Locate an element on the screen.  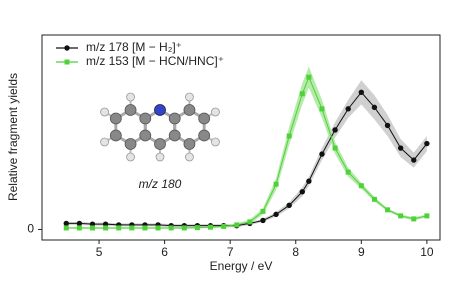
legend-label: m/z 153 [M − HCN/HNC]⁺ is located at coordinates (155, 61).